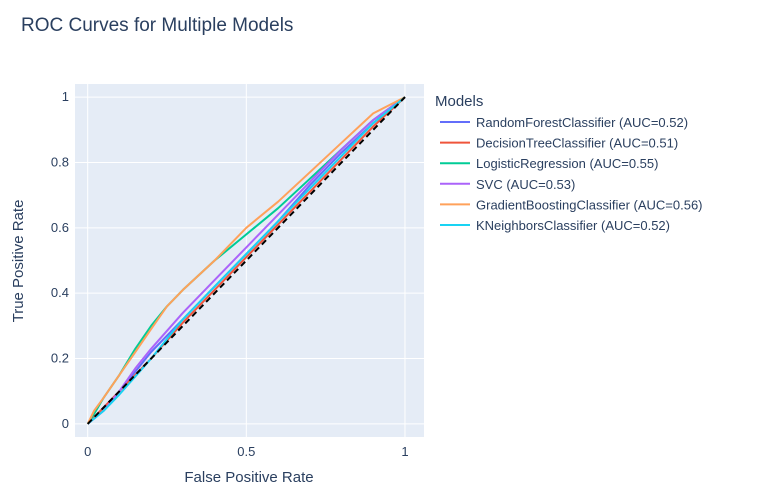 The height and width of the screenshot is (497, 758). I want to click on legend-item: SVC (AUC=0.53), so click(507, 184).